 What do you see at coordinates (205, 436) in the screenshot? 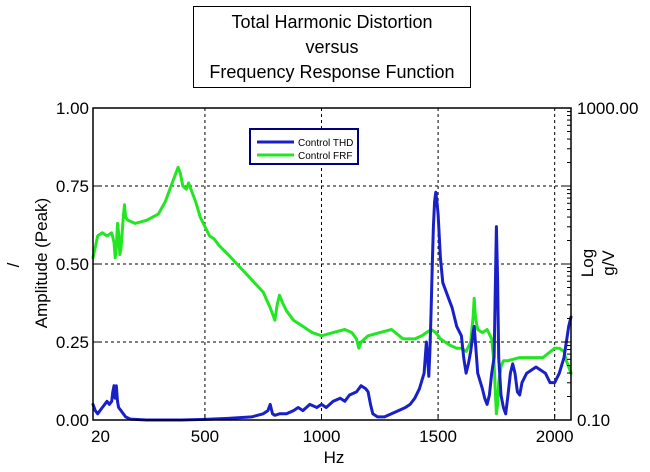
I see `x-tick-label-1: 500` at bounding box center [205, 436].